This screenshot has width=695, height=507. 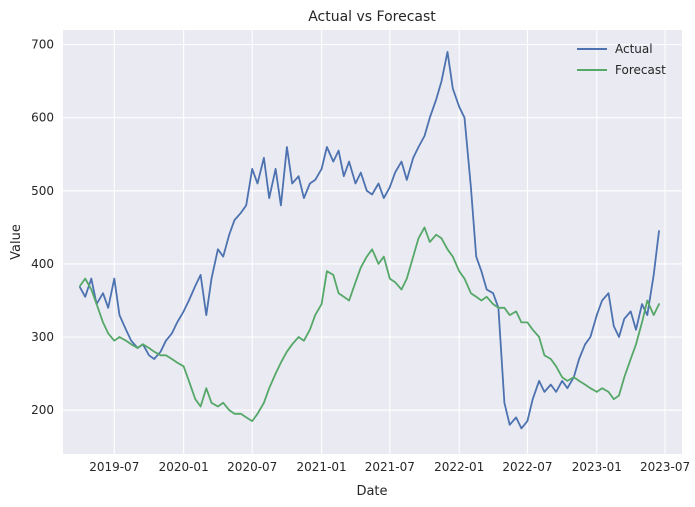 What do you see at coordinates (621, 59) in the screenshot?
I see `legend: Actual Forecast` at bounding box center [621, 59].